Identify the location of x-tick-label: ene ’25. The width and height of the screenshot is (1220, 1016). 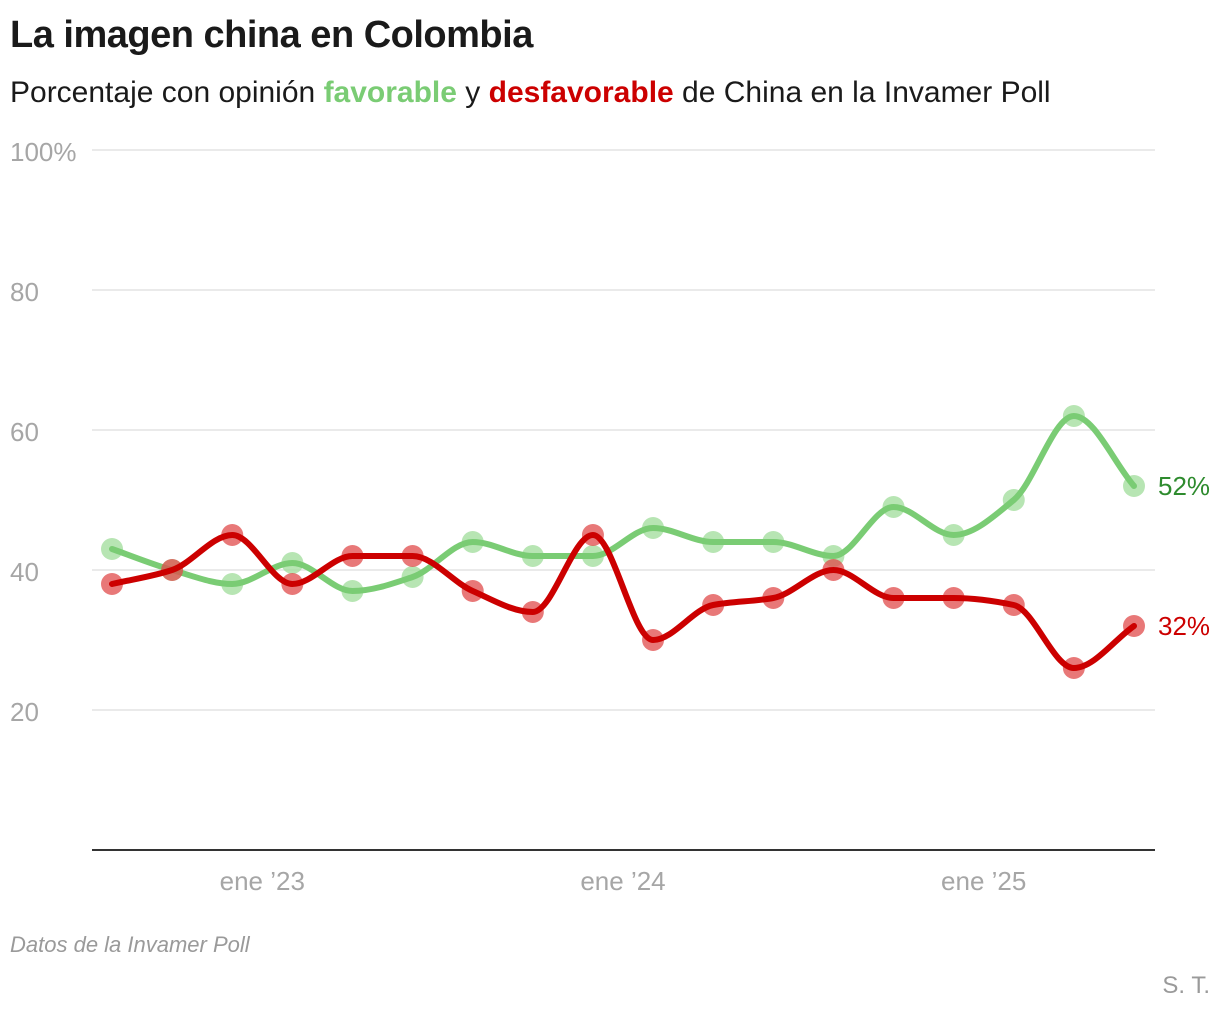
(983, 881).